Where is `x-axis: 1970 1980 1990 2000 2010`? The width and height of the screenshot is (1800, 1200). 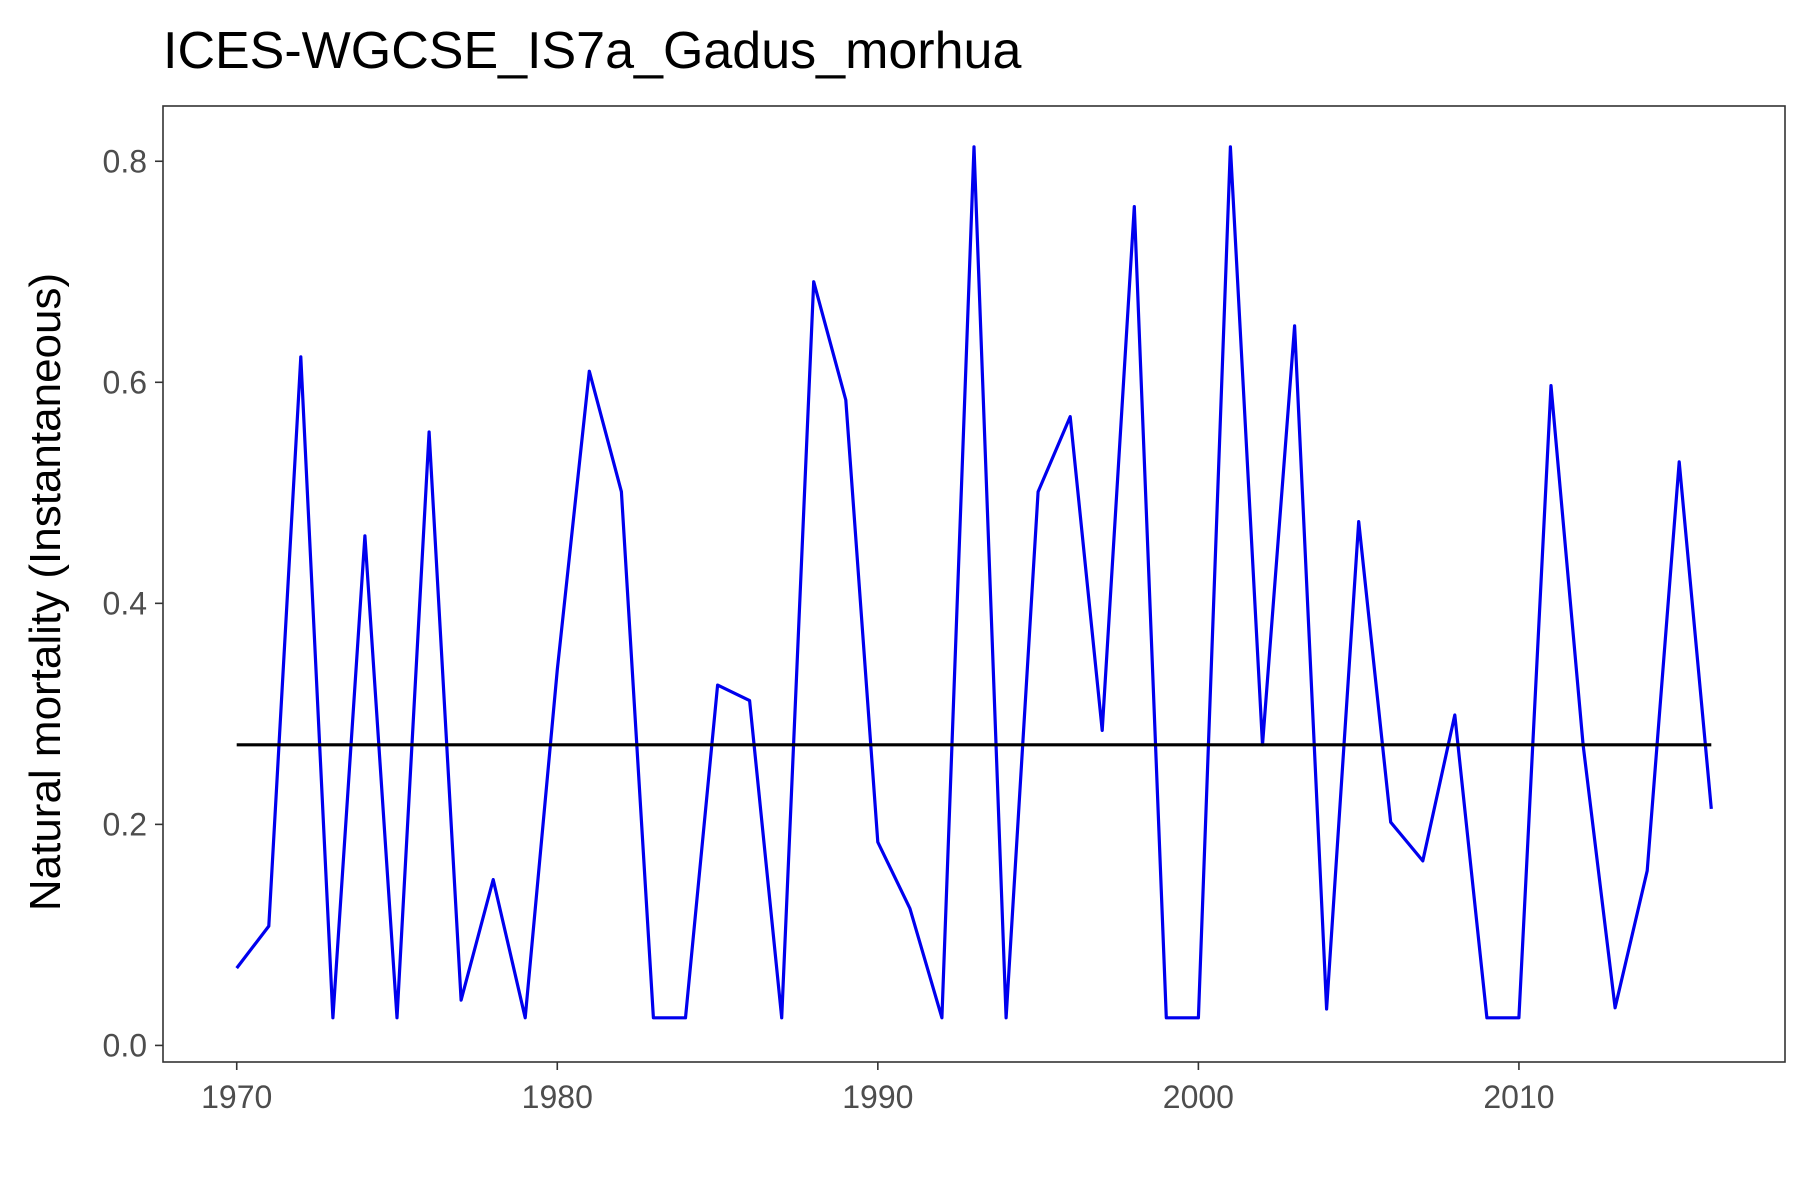 x-axis: 1970 1980 1990 2000 2010 is located at coordinates (878, 1088).